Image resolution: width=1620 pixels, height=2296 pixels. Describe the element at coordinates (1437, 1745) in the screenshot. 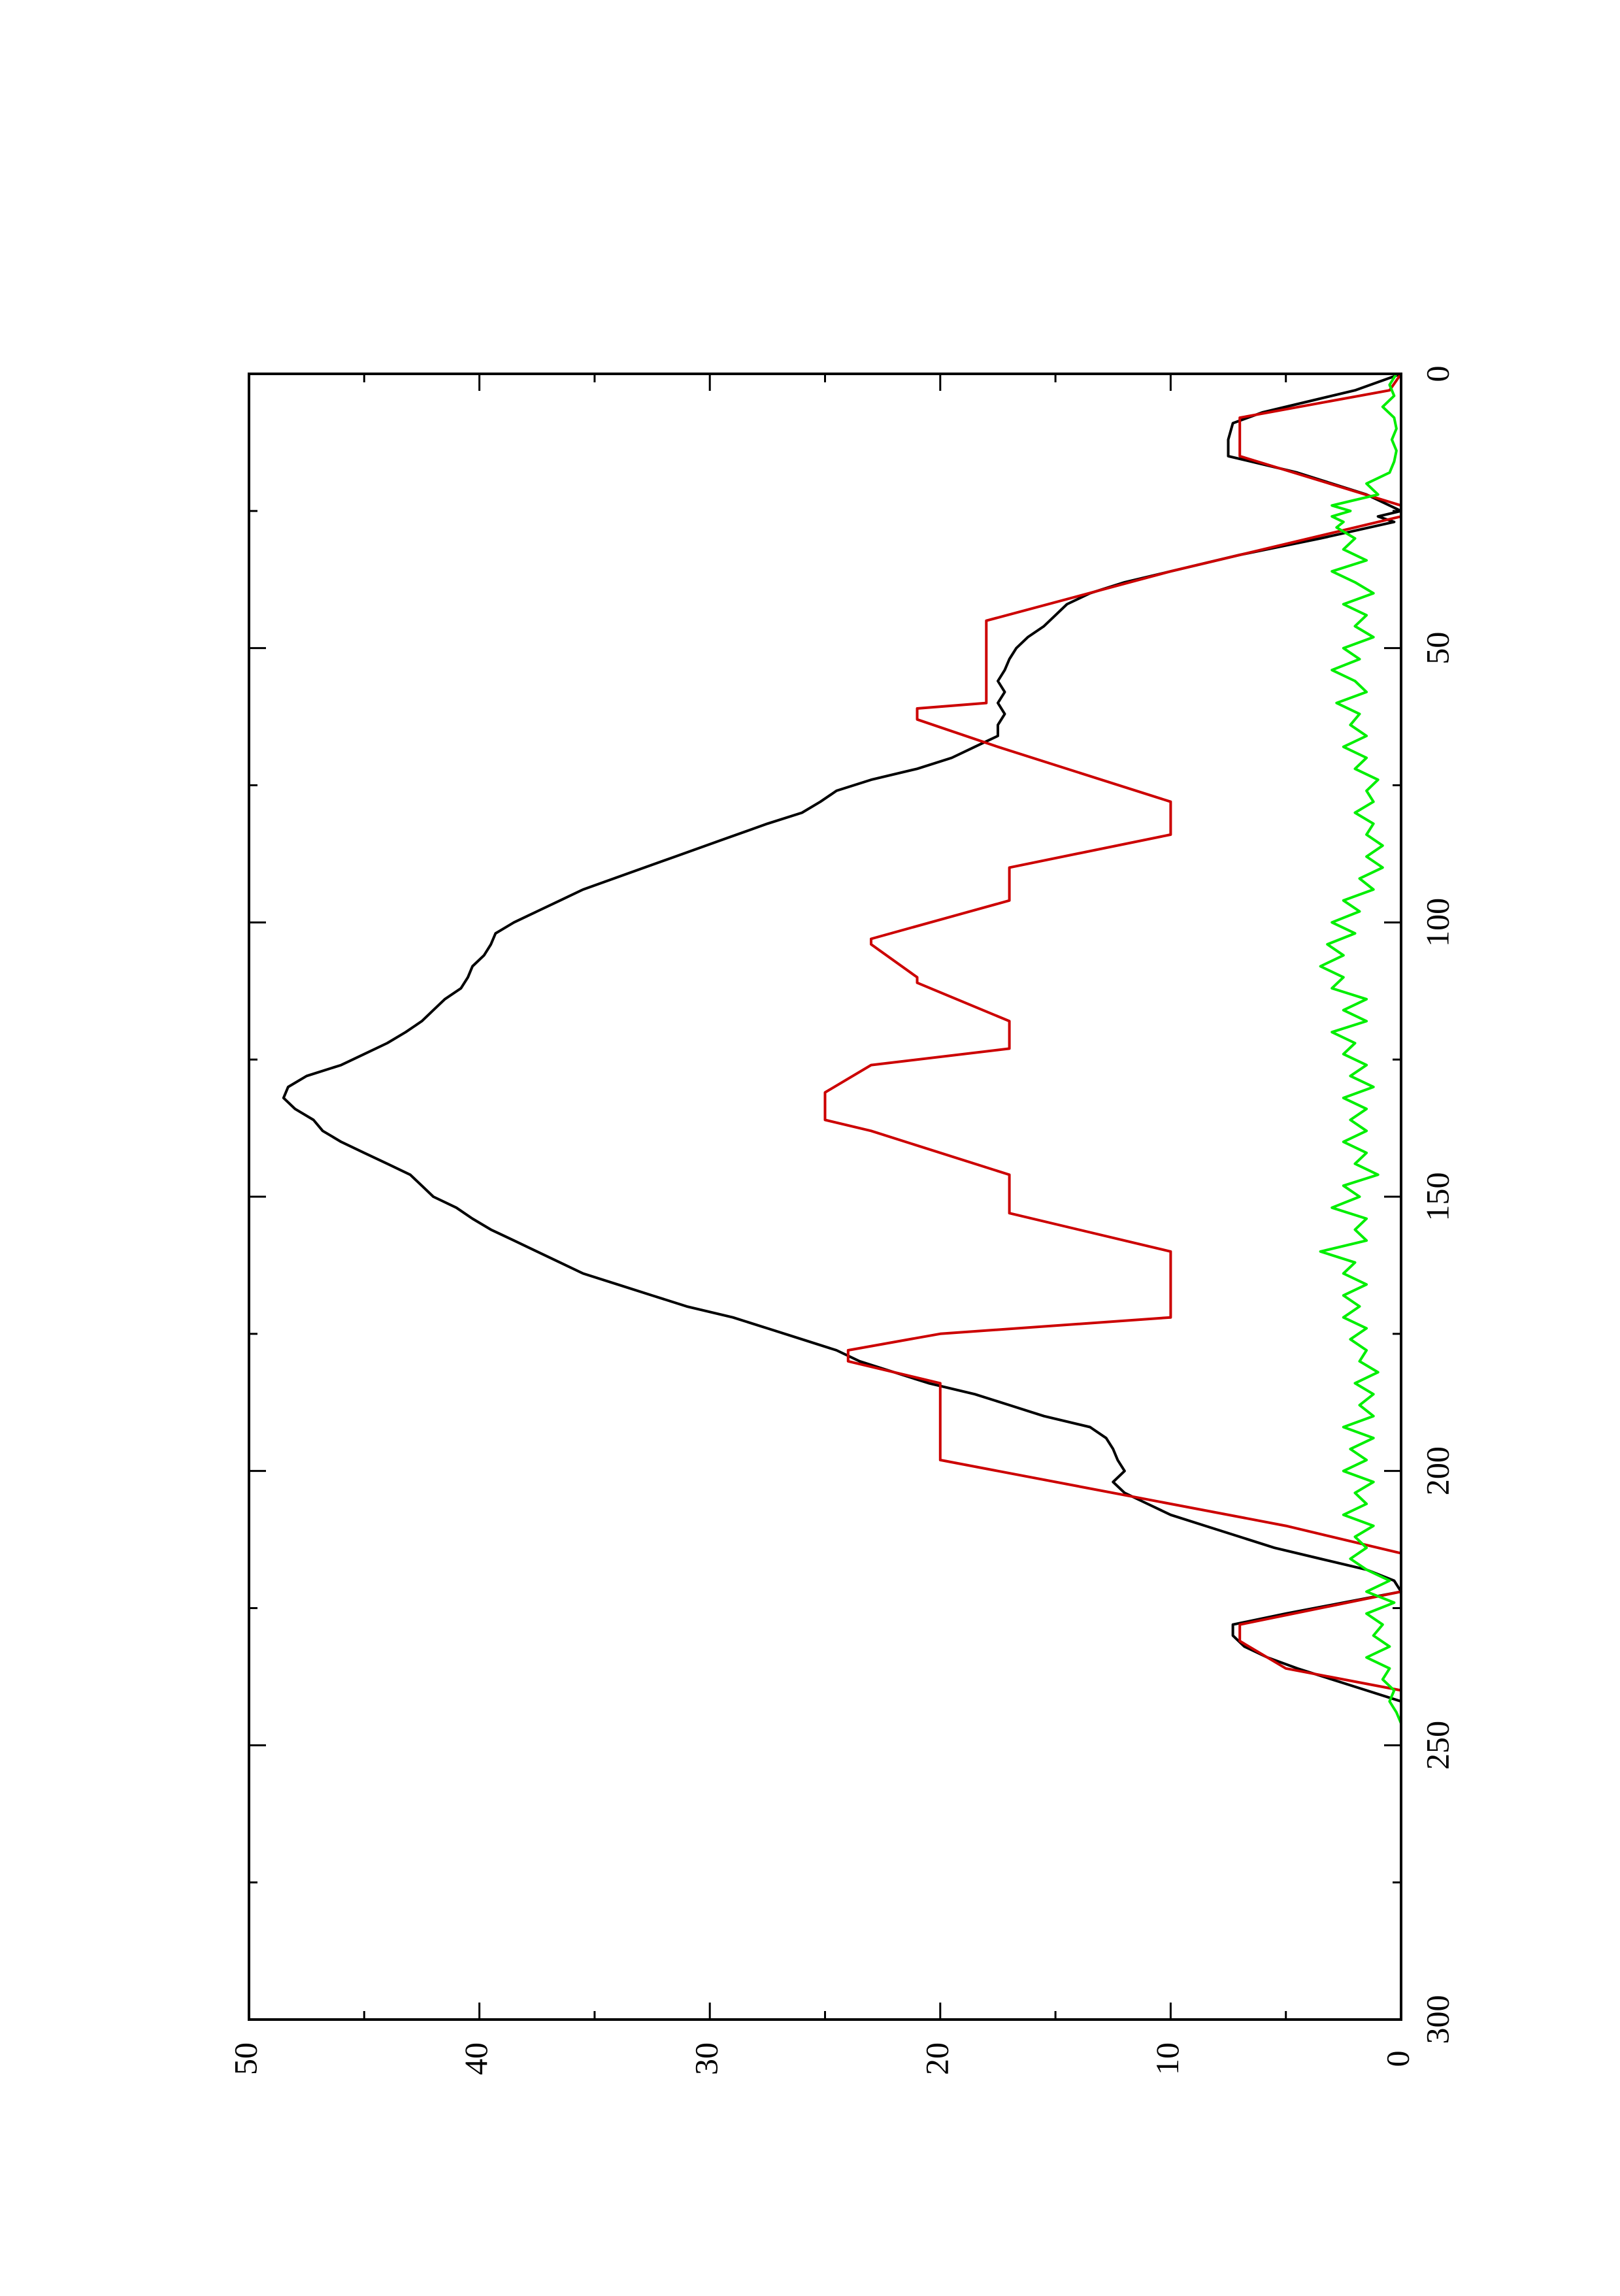

I see `x-tick-label: 250` at that location.